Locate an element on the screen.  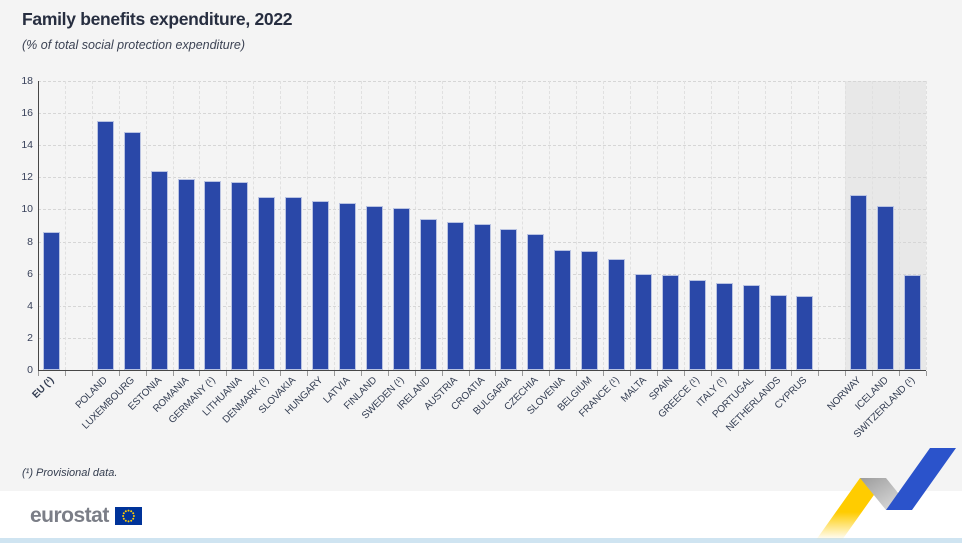
y-tick-label: 4 is located at coordinates (30, 305).